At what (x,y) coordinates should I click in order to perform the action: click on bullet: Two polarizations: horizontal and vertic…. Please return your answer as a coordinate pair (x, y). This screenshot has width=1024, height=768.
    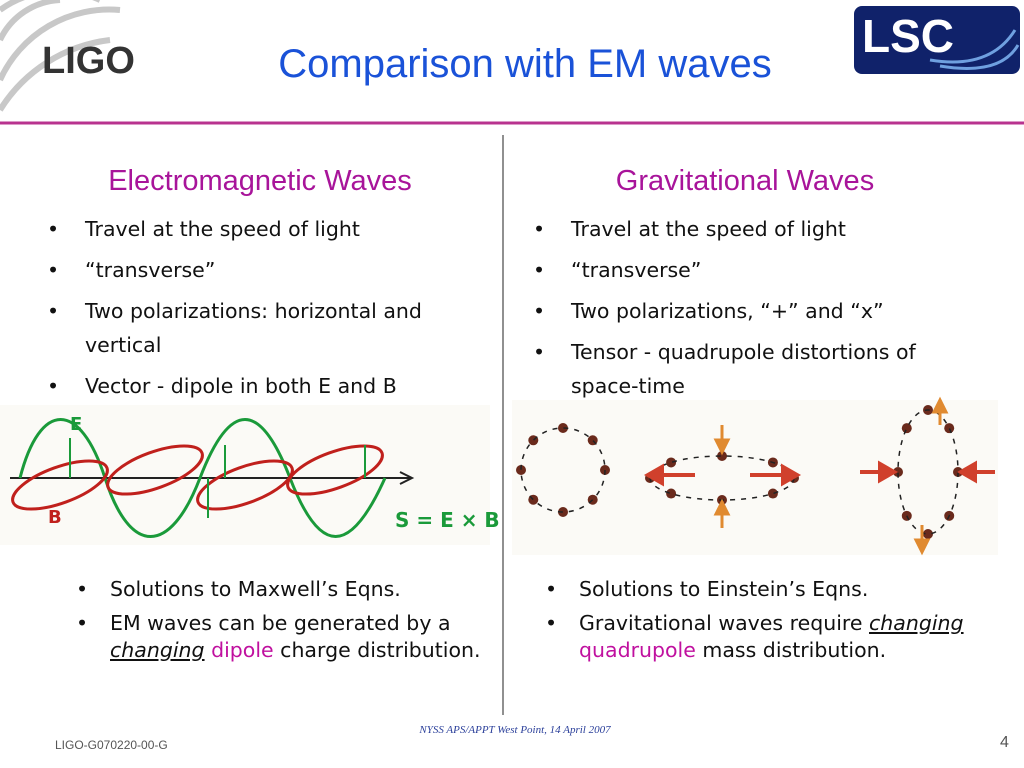
    Looking at the image, I should click on (267, 328).